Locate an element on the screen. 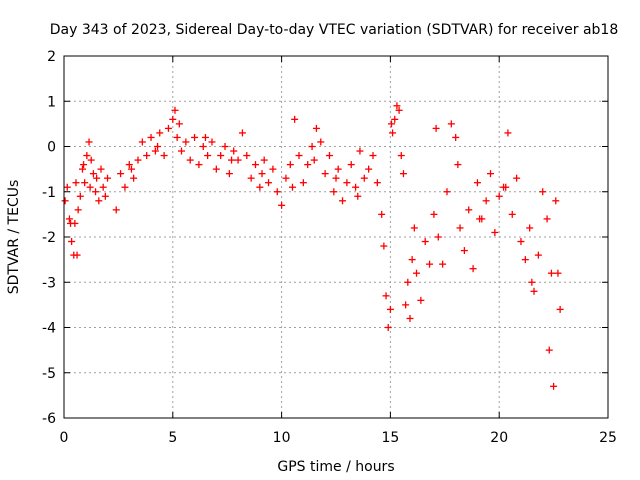  y-tick-label: 0 is located at coordinates (51, 148).